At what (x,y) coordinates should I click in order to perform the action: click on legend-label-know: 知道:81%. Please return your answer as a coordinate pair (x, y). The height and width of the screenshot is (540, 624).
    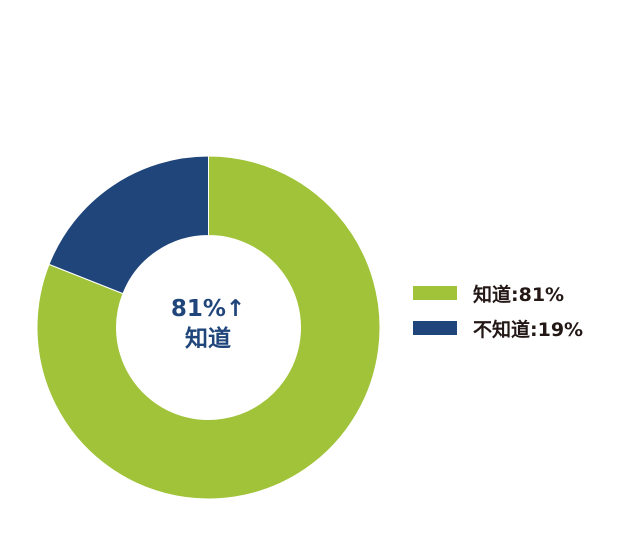
    Looking at the image, I should click on (519, 294).